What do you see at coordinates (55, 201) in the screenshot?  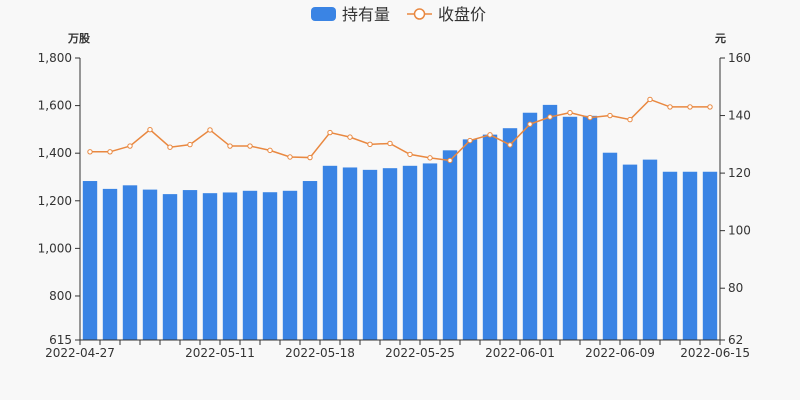 I see `left-axis-tick-label: 1,200` at bounding box center [55, 201].